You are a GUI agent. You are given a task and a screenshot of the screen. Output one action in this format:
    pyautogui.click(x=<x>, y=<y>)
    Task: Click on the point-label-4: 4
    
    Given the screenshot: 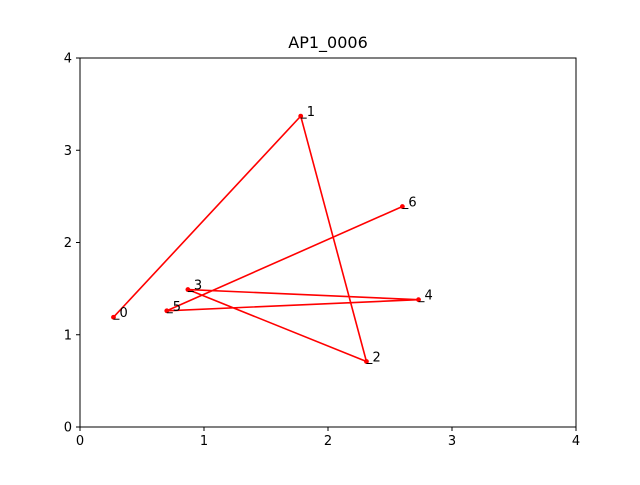 What is the action you would take?
    pyautogui.click(x=429, y=296)
    